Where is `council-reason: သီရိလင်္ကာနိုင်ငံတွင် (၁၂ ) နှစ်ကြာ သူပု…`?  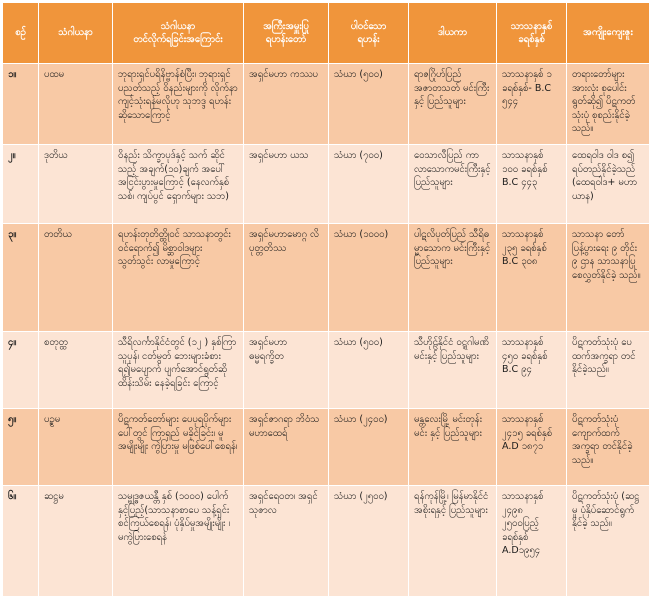
council-reason: သီရိလင်္ကာနိုင်ငံတွင် (၁၂ ) နှစ်ကြာ သူပု… is located at coordinates (178, 370).